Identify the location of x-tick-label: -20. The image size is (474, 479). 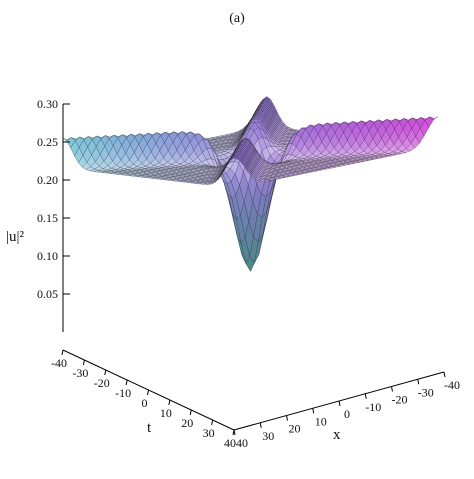
(400, 400).